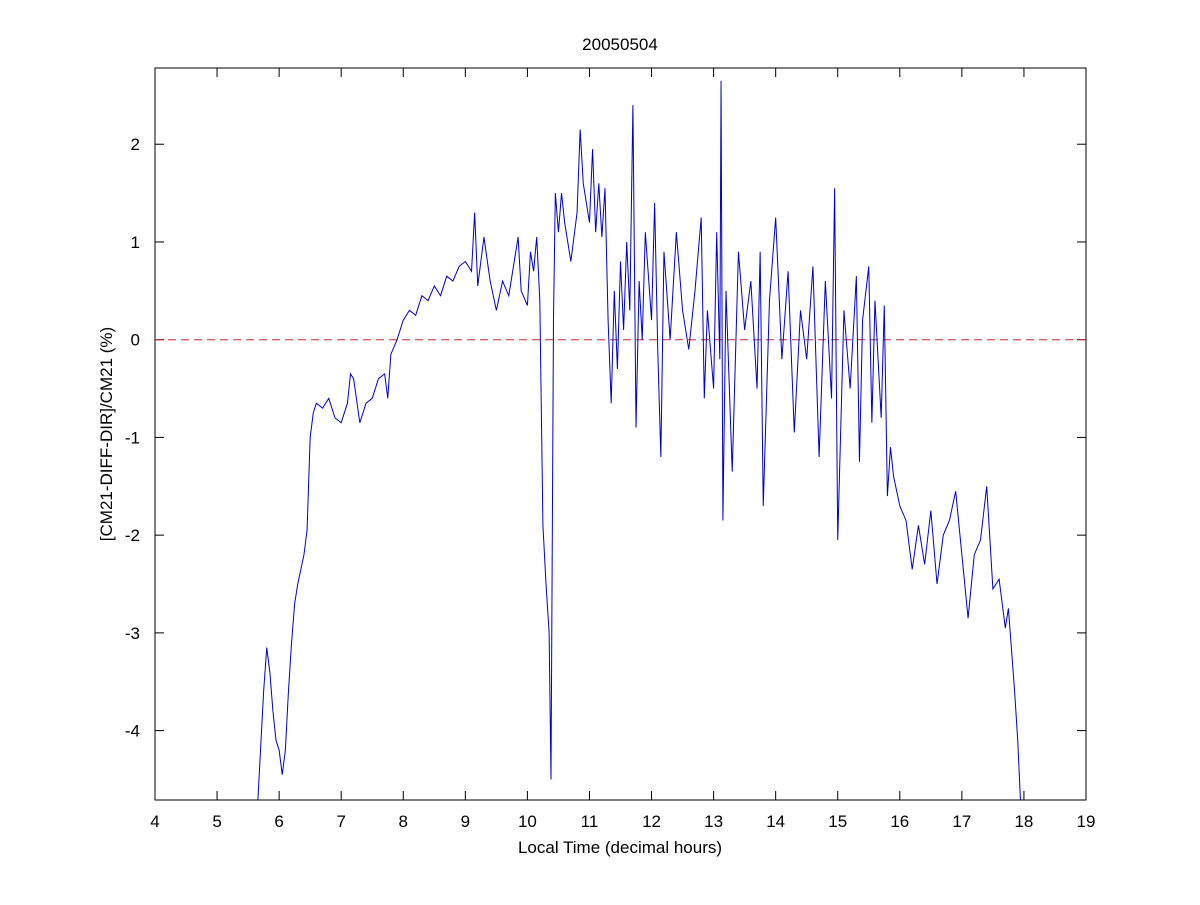 Image resolution: width=1200 pixels, height=905 pixels. Describe the element at coordinates (135, 144) in the screenshot. I see `y-tick-label: 2` at that location.